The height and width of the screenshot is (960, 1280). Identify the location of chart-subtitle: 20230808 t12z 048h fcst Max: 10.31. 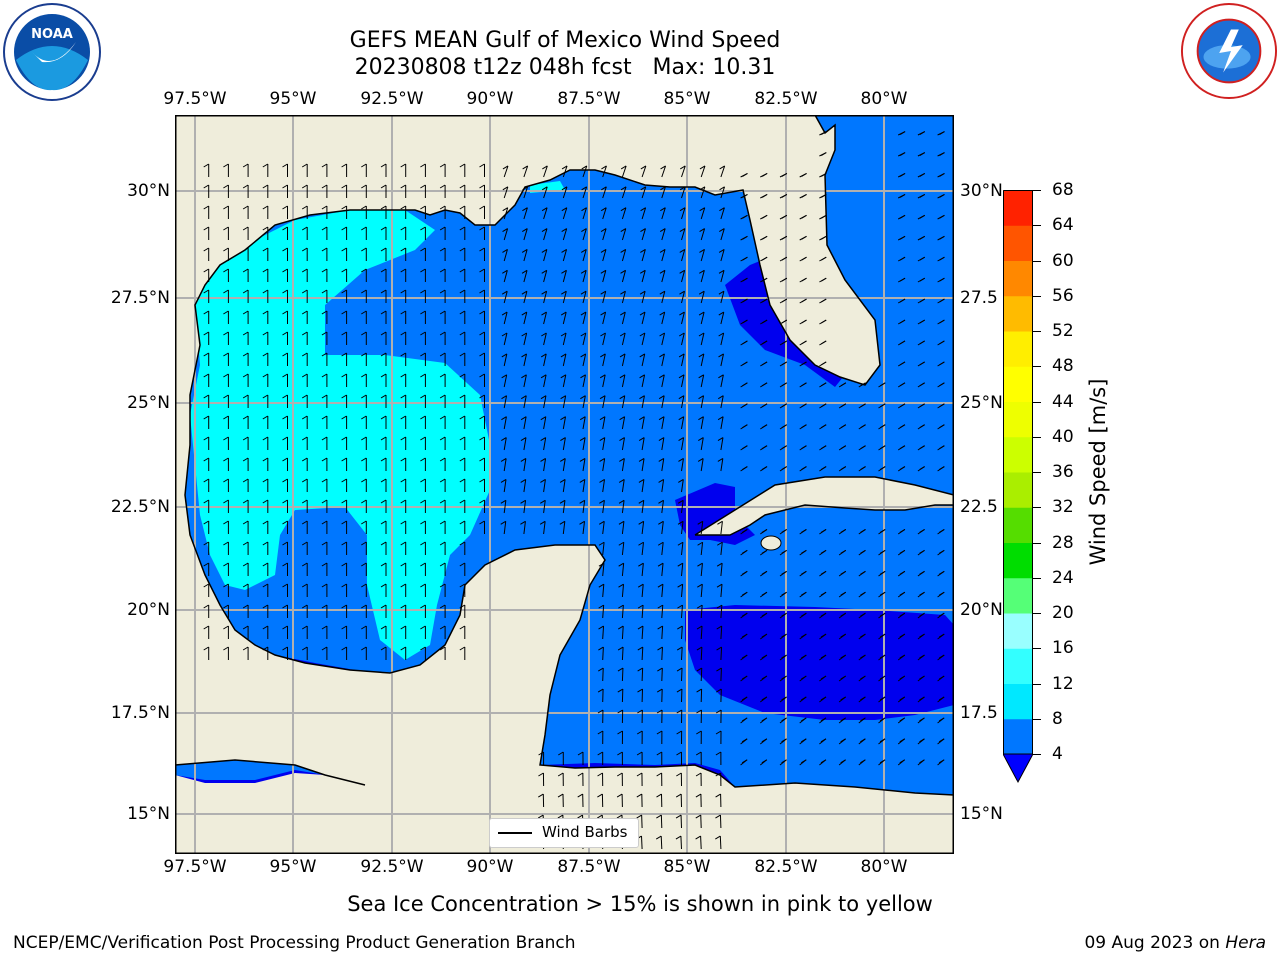
(565, 67).